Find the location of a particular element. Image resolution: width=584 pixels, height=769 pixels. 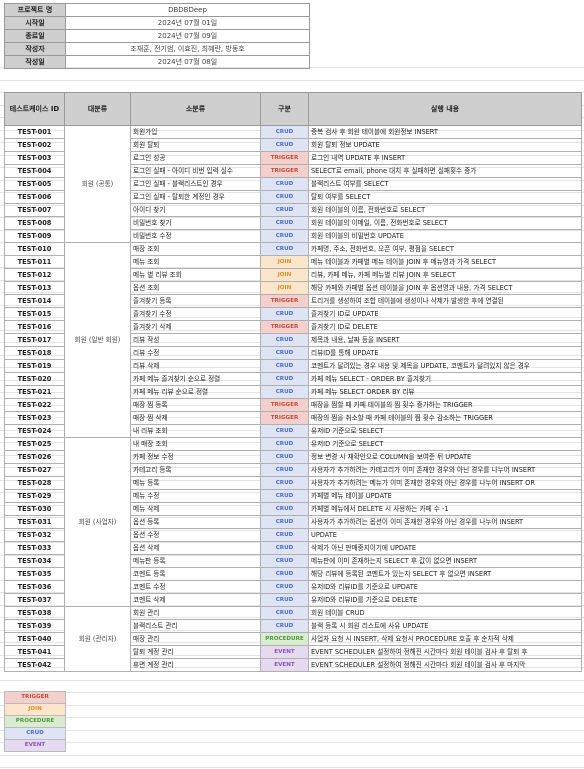

minor-category-cell: 리뷰 수정 is located at coordinates (195, 353).